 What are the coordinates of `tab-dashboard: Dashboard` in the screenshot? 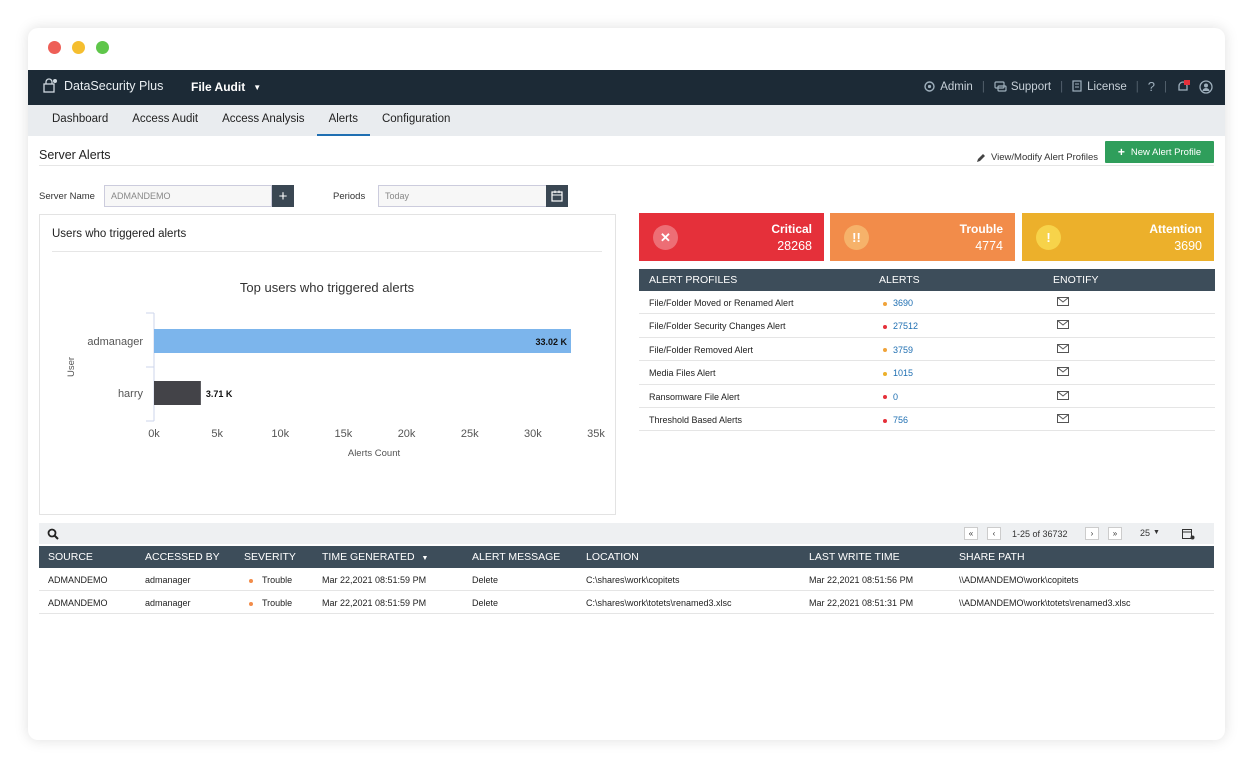 It's located at (80, 119).